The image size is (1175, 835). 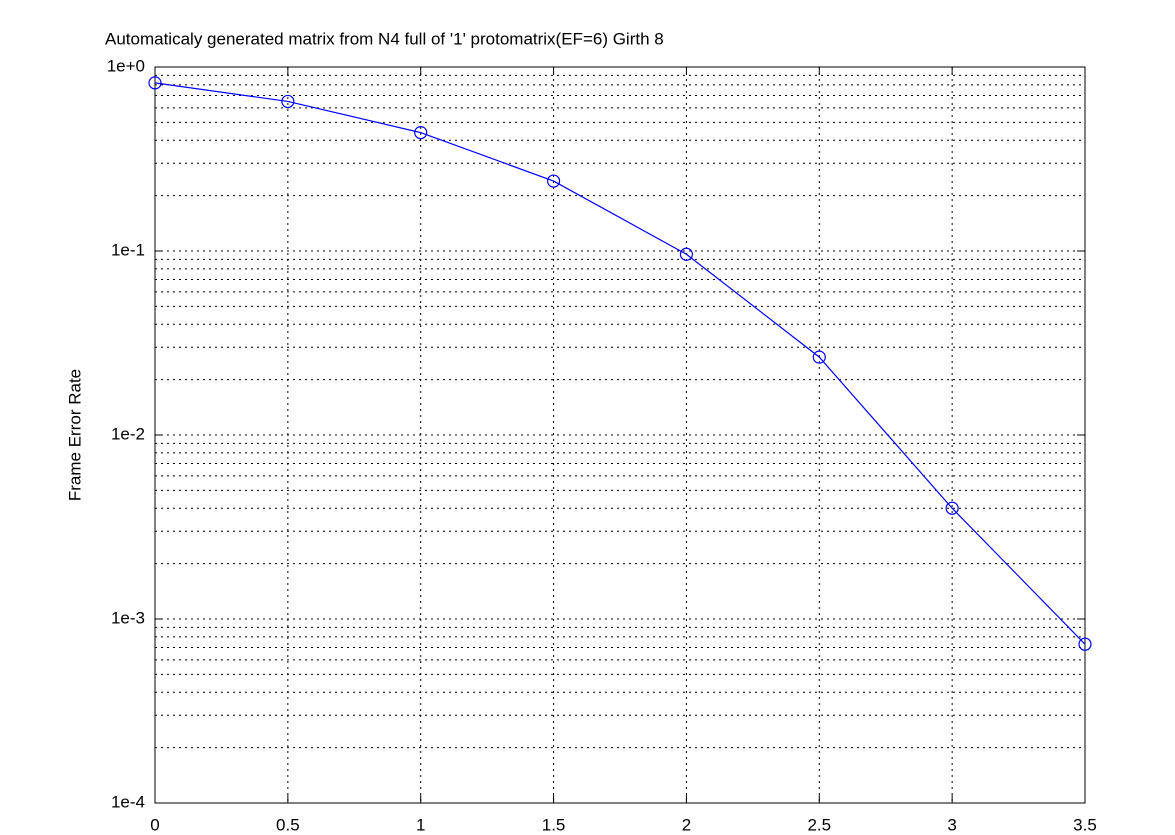 I want to click on y-tick-label: 1e-1, so click(x=128, y=249).